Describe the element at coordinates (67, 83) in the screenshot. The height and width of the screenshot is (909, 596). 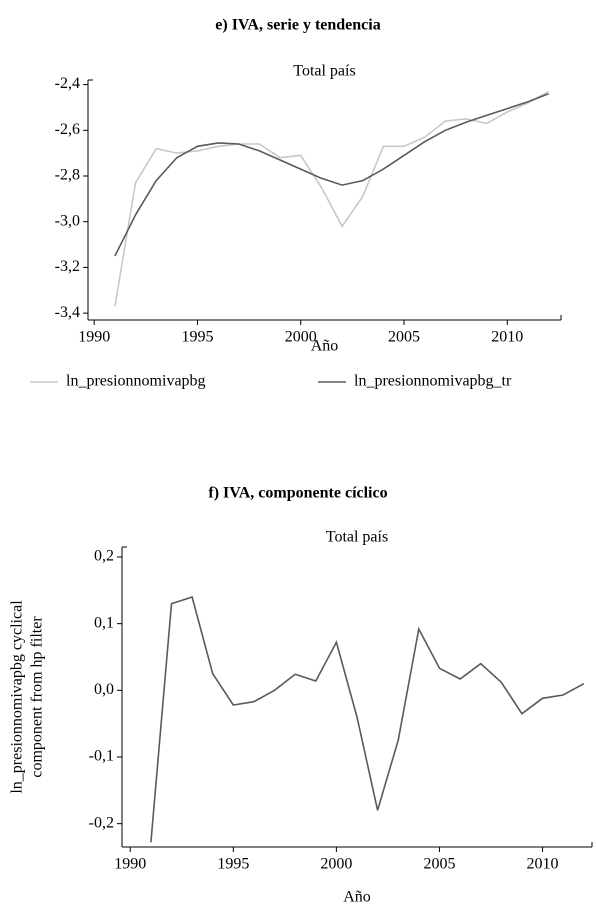
I see `y-tick-label: -2,4` at that location.